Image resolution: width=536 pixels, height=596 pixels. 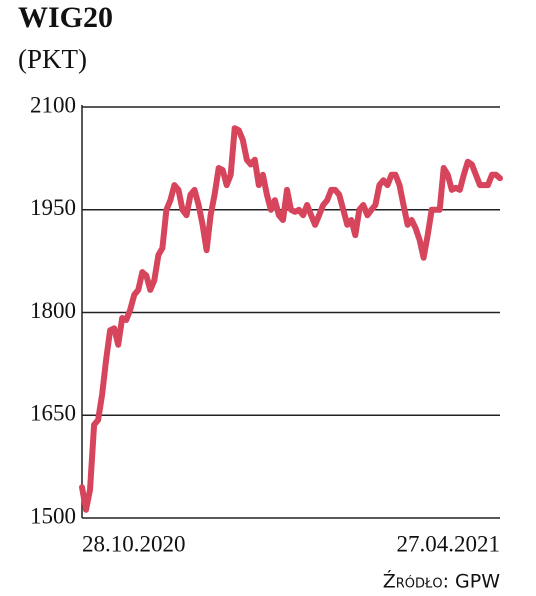 What do you see at coordinates (449, 543) in the screenshot?
I see `x-tick-label: 27.04.2021` at bounding box center [449, 543].